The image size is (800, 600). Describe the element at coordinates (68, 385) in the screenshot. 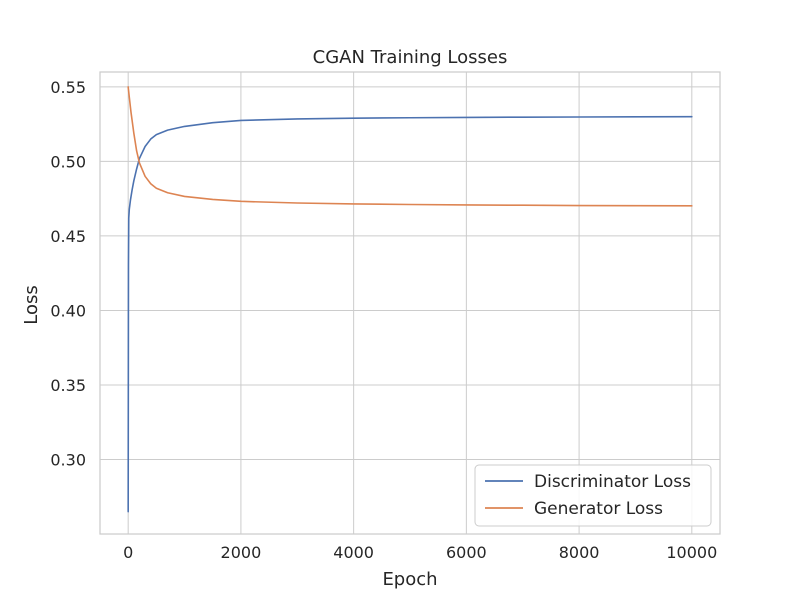

I see `y-tick-label: 0.35` at that location.